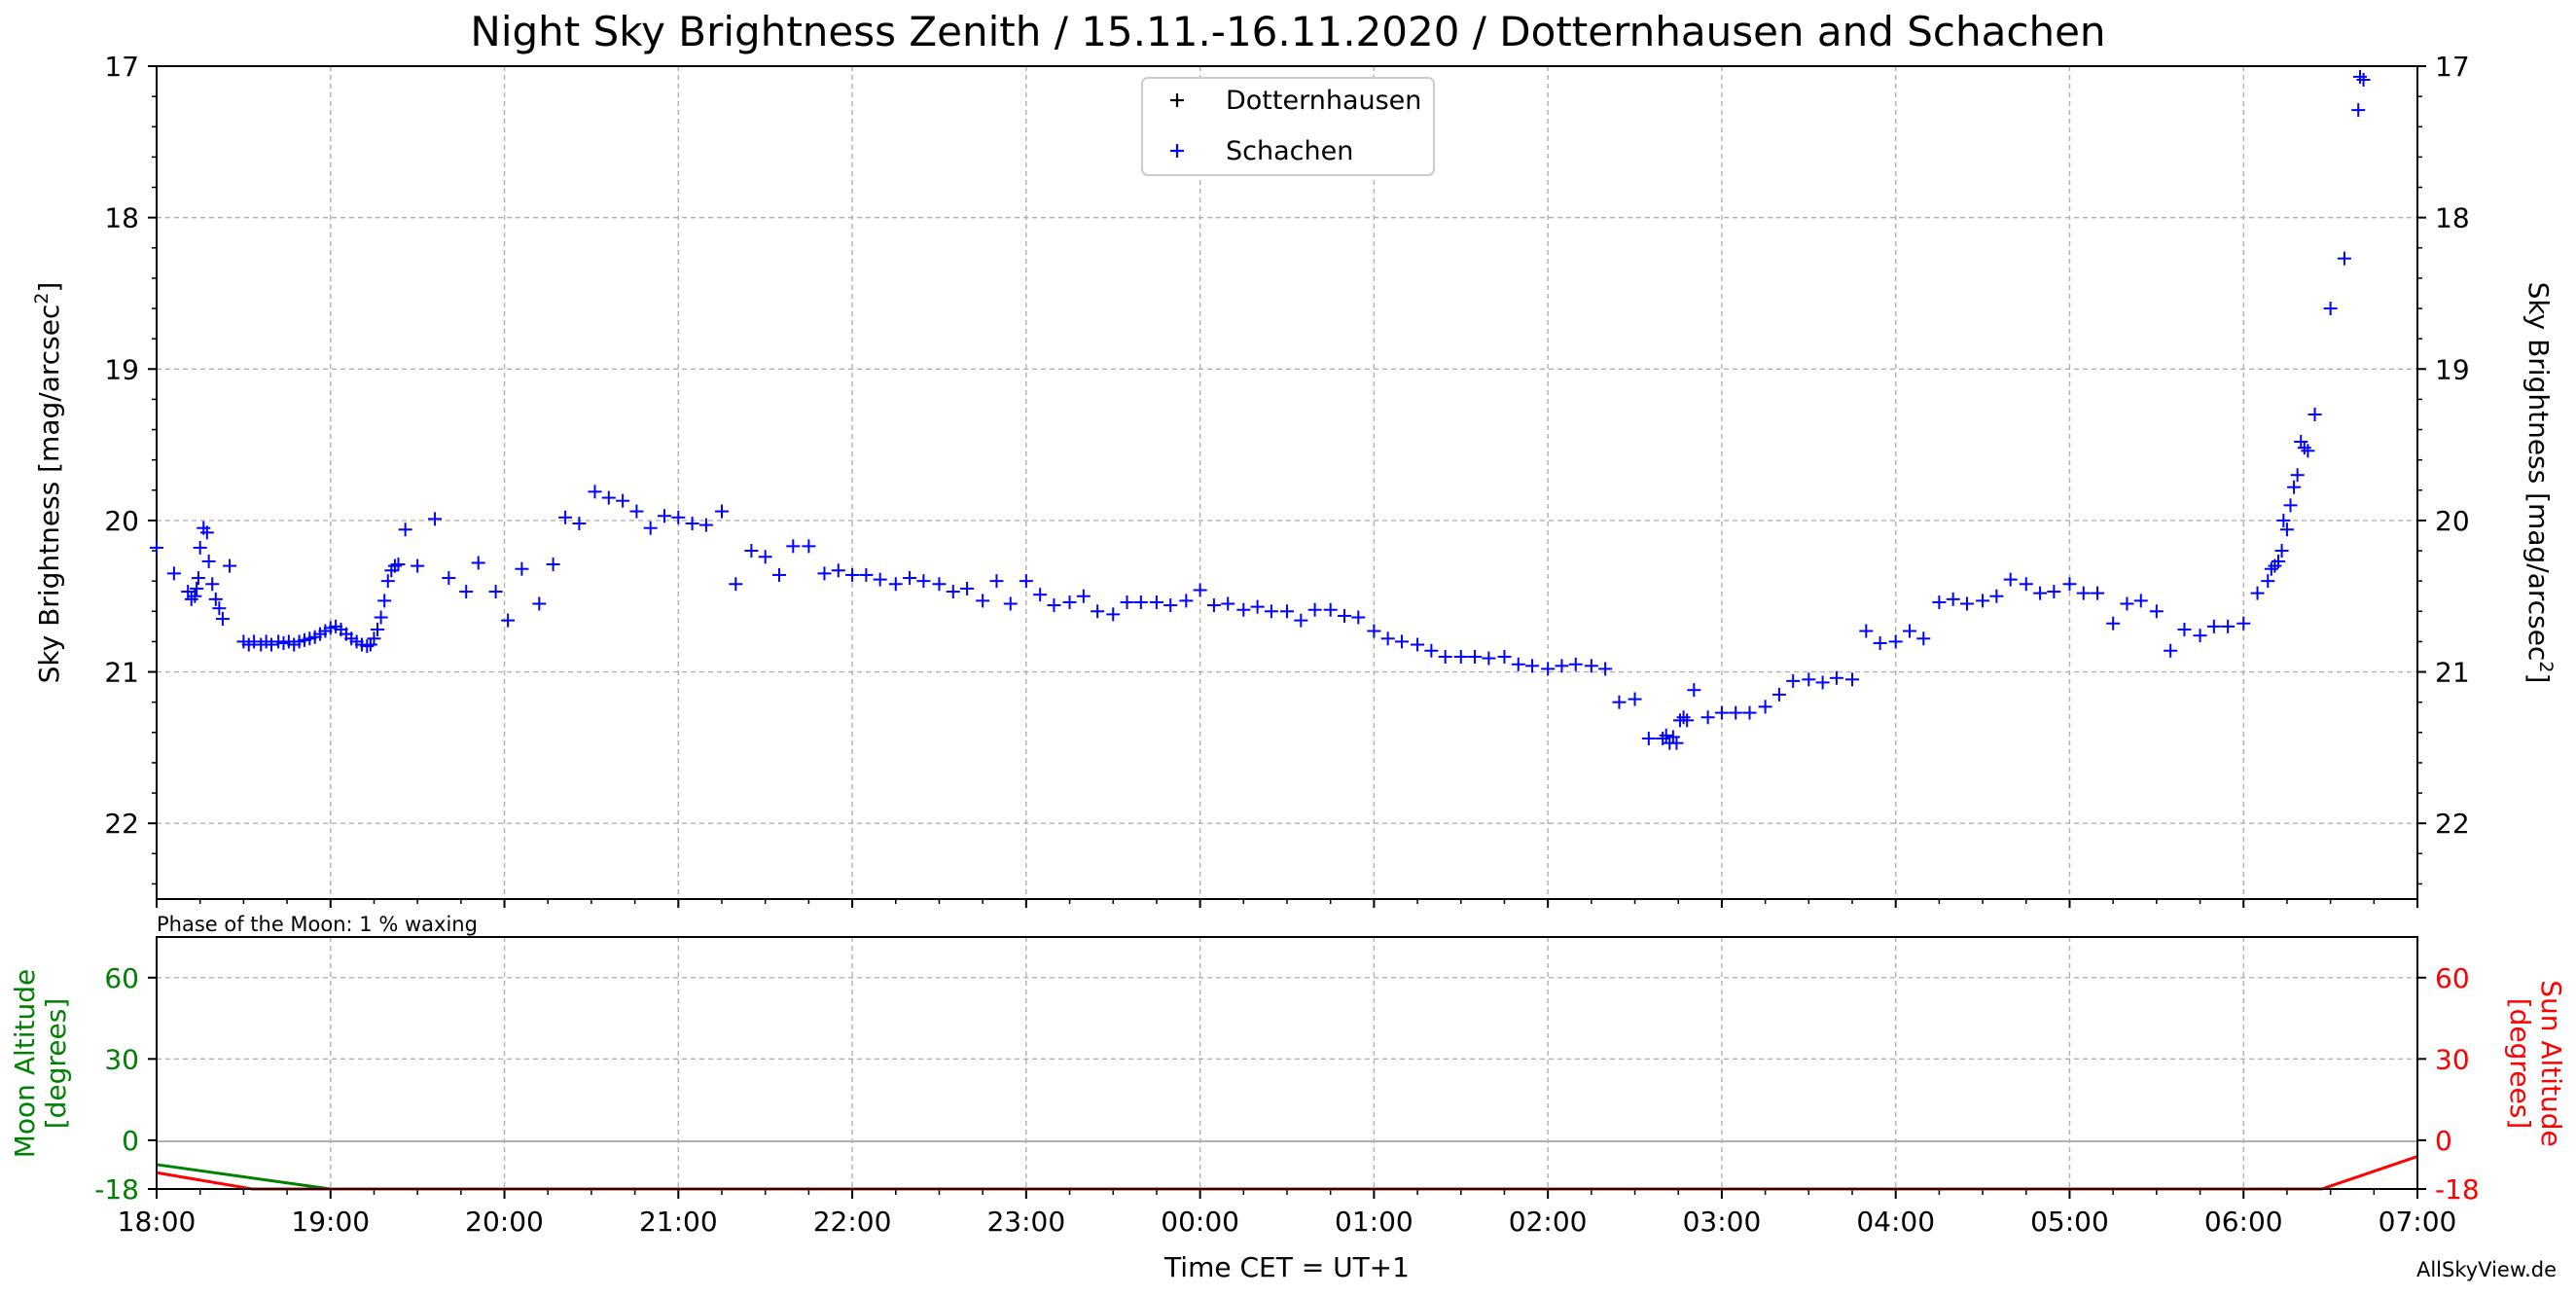 The image size is (2576, 1297). Describe the element at coordinates (1177, 151) in the screenshot. I see `legend-marker-schachen` at that location.